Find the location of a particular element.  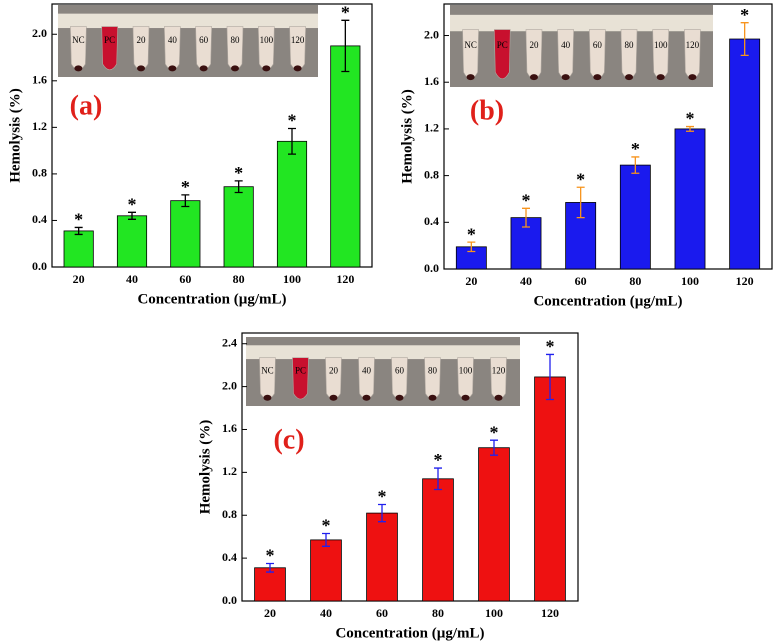

y-tick-label: 0.8 is located at coordinates (39, 173).